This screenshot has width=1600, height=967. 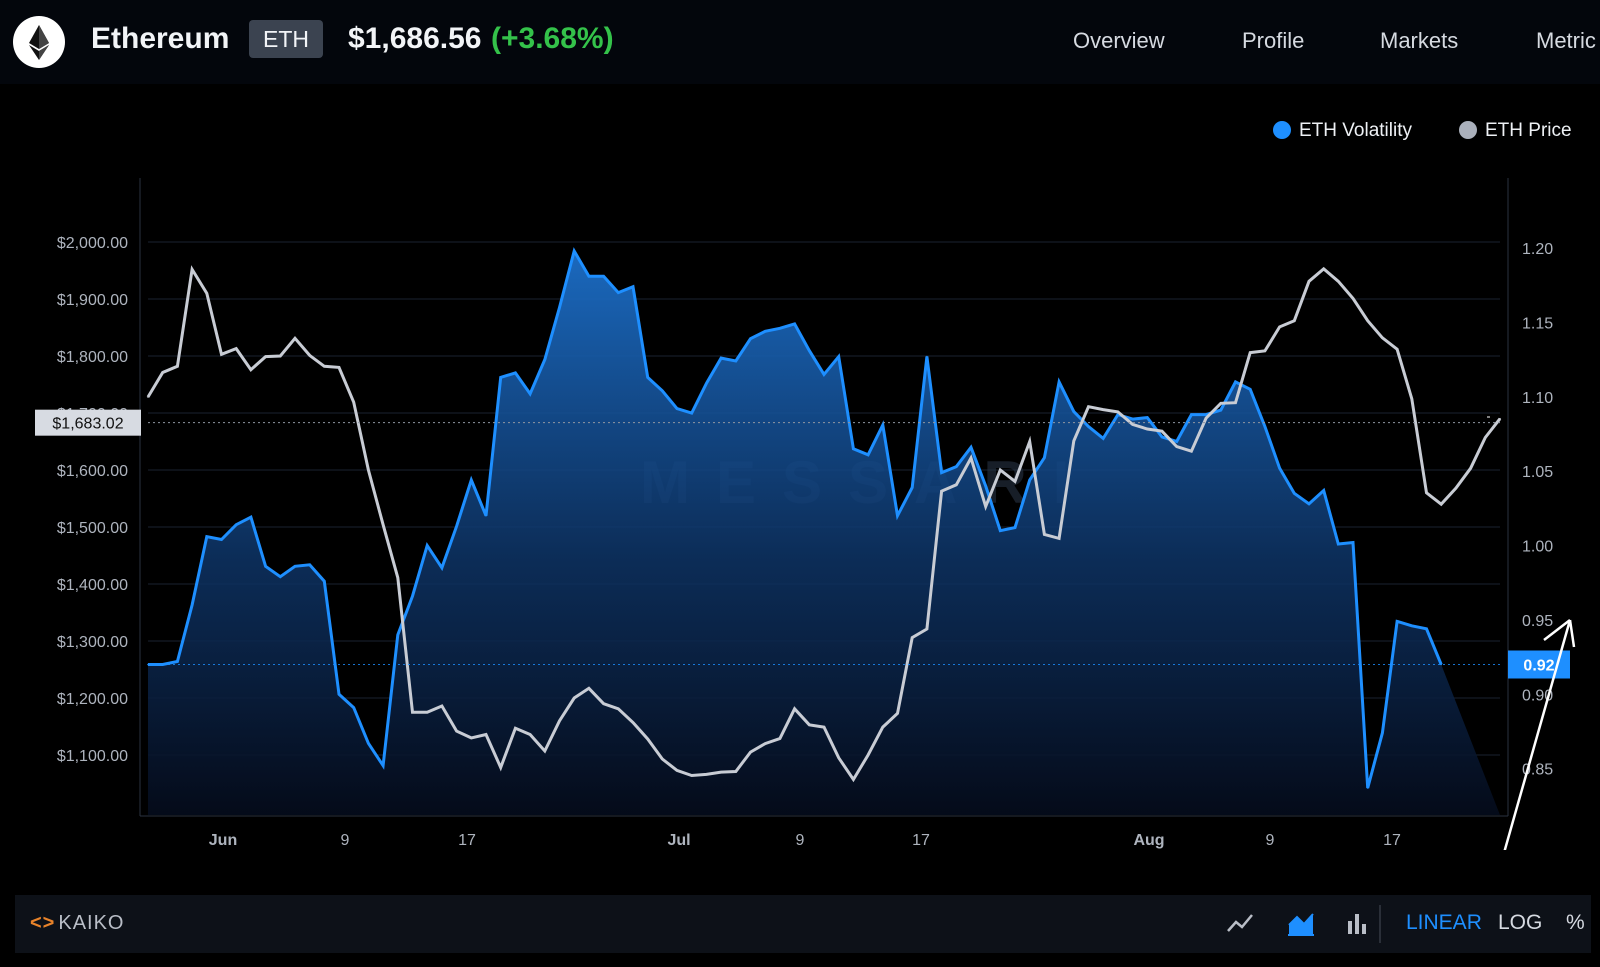 I want to click on line-chart-icon, so click(x=1240, y=924).